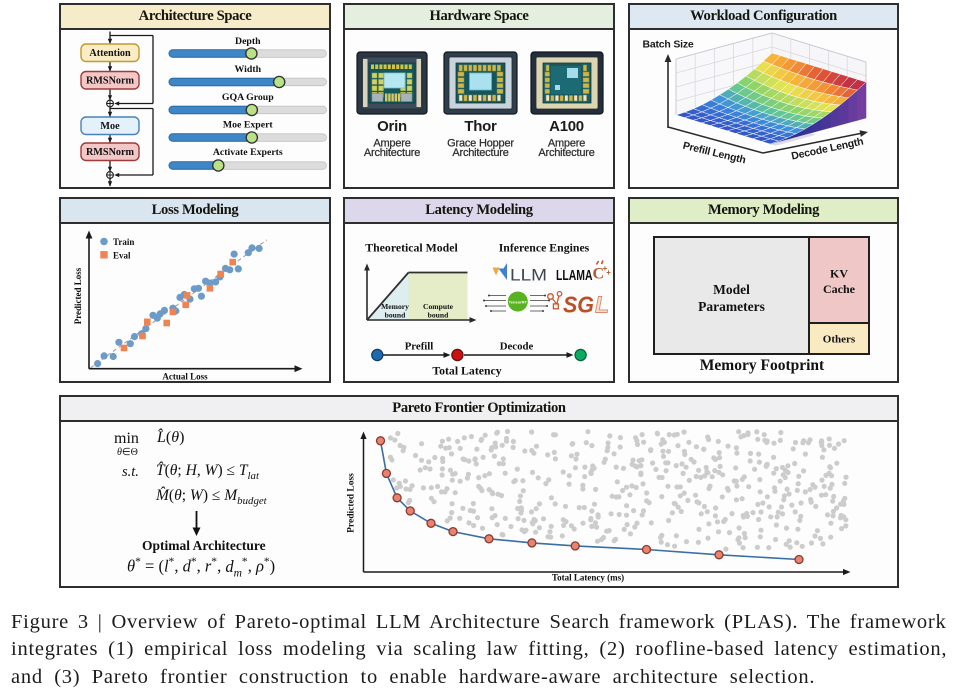  Describe the element at coordinates (419, 347) in the screenshot. I see `svg-text: Prefill` at that location.